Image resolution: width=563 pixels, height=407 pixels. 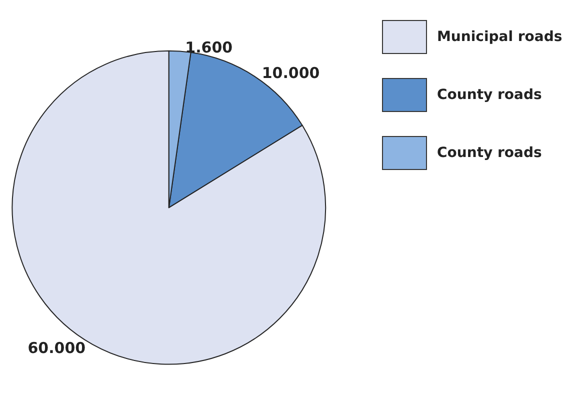 I want to click on data-label: 60.000, so click(x=57, y=347).